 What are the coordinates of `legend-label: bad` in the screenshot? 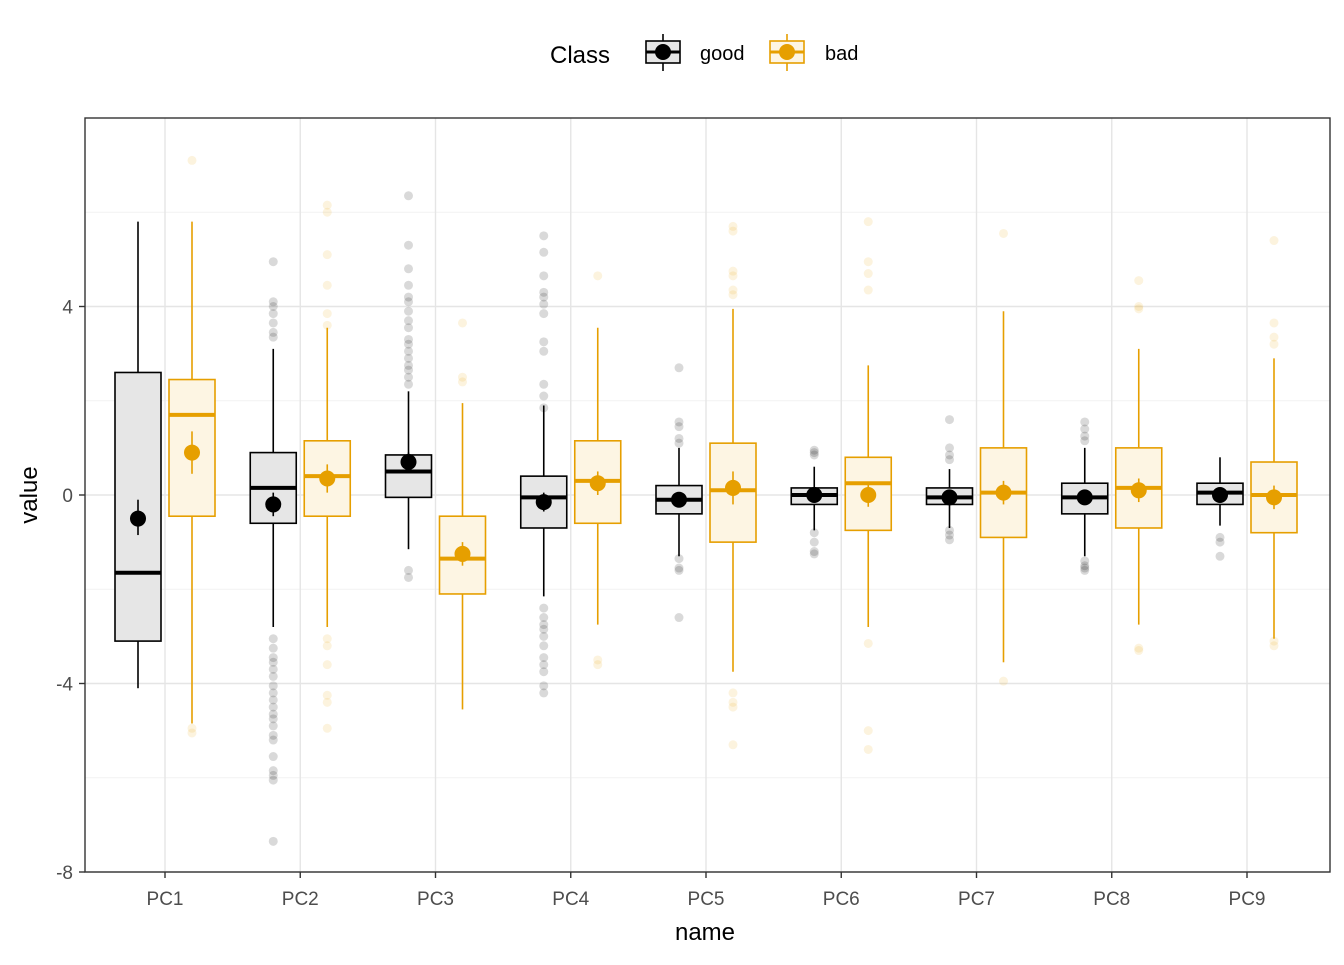 It's located at (841, 54).